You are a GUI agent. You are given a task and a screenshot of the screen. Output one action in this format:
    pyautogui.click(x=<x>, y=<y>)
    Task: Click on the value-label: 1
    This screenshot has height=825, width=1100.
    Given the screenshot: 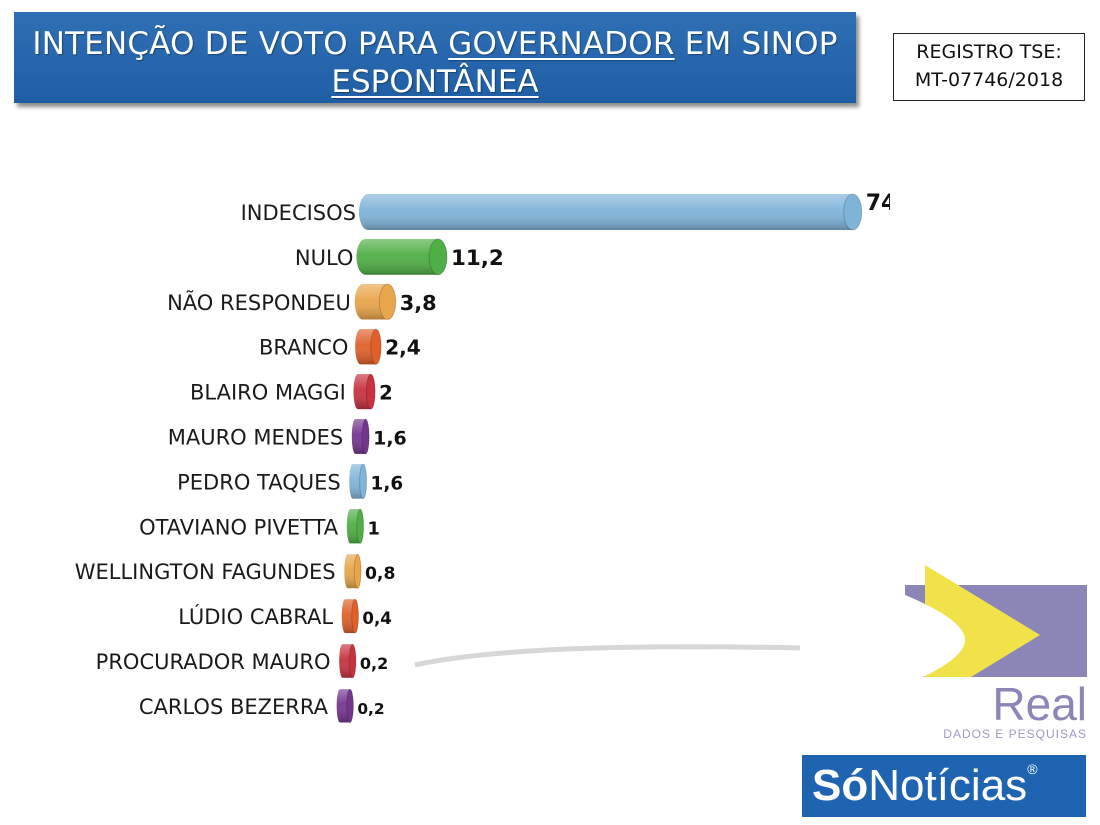 What is the action you would take?
    pyautogui.click(x=374, y=528)
    